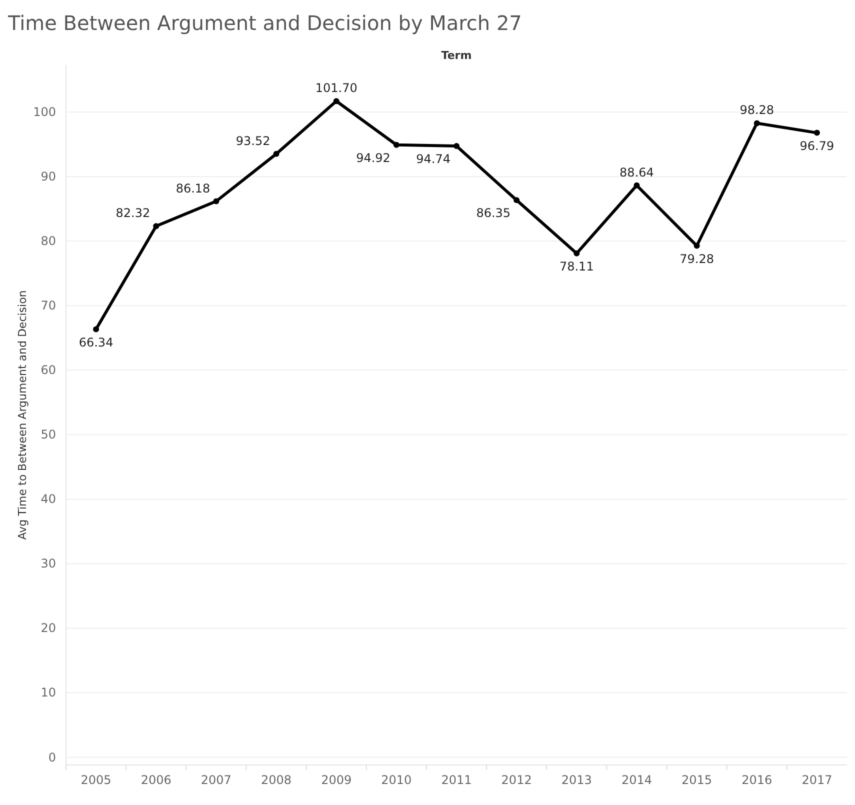  I want to click on x-tick-label: 2017, so click(817, 780).